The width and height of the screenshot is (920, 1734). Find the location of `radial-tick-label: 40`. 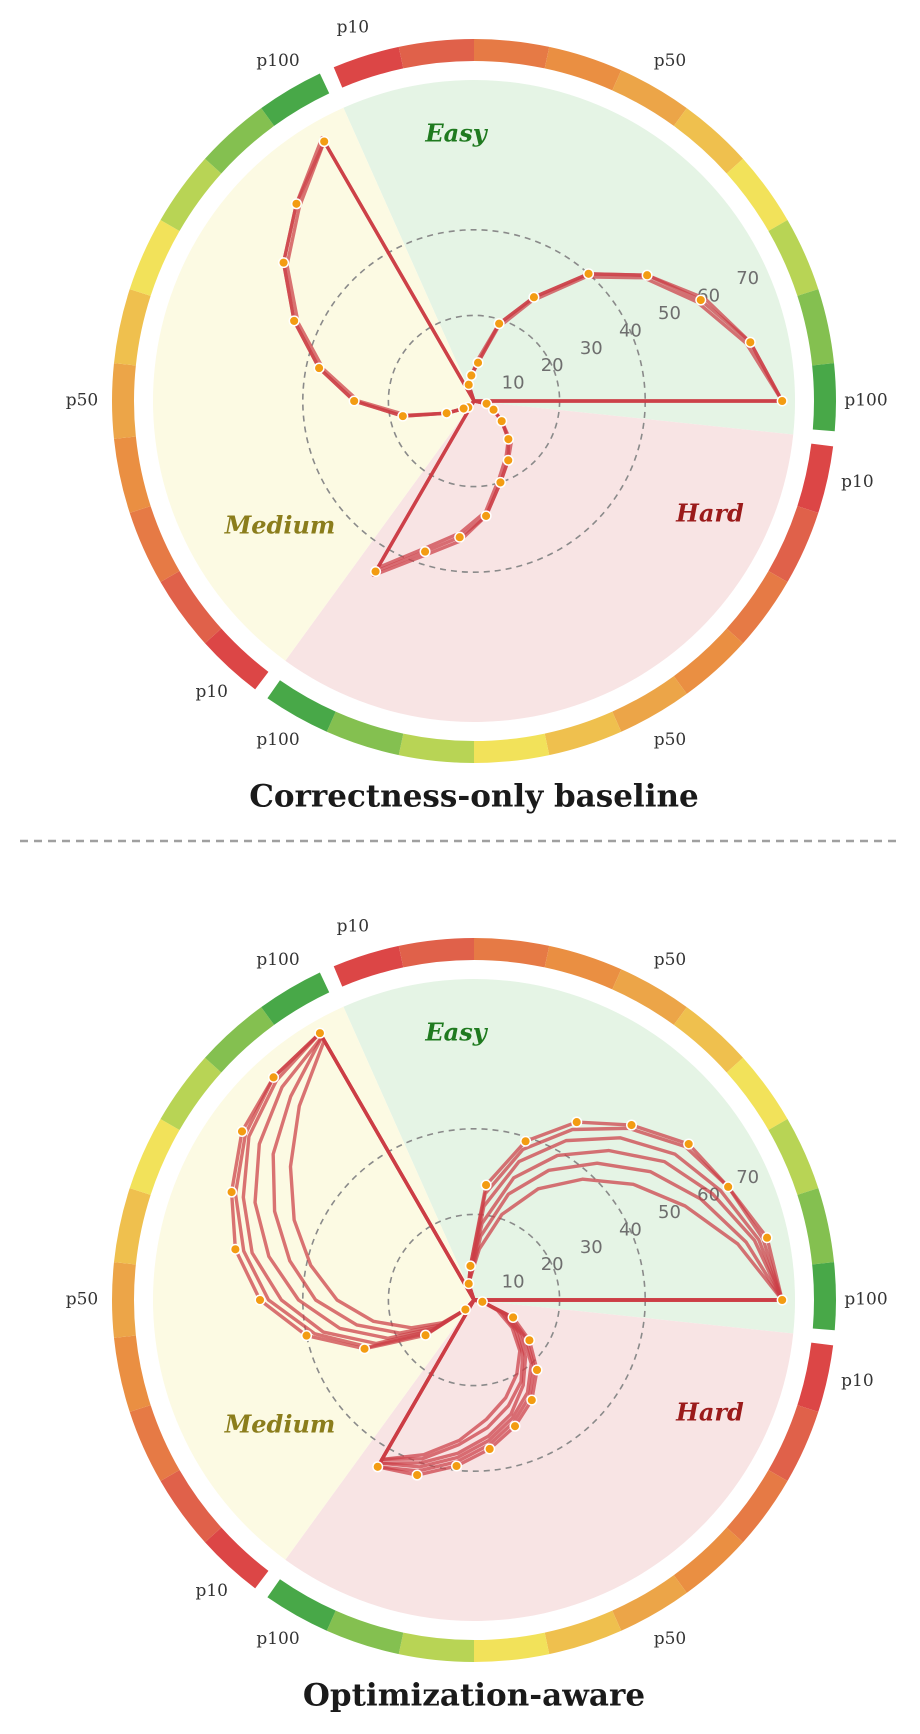

radial-tick-label: 40 is located at coordinates (630, 1229).